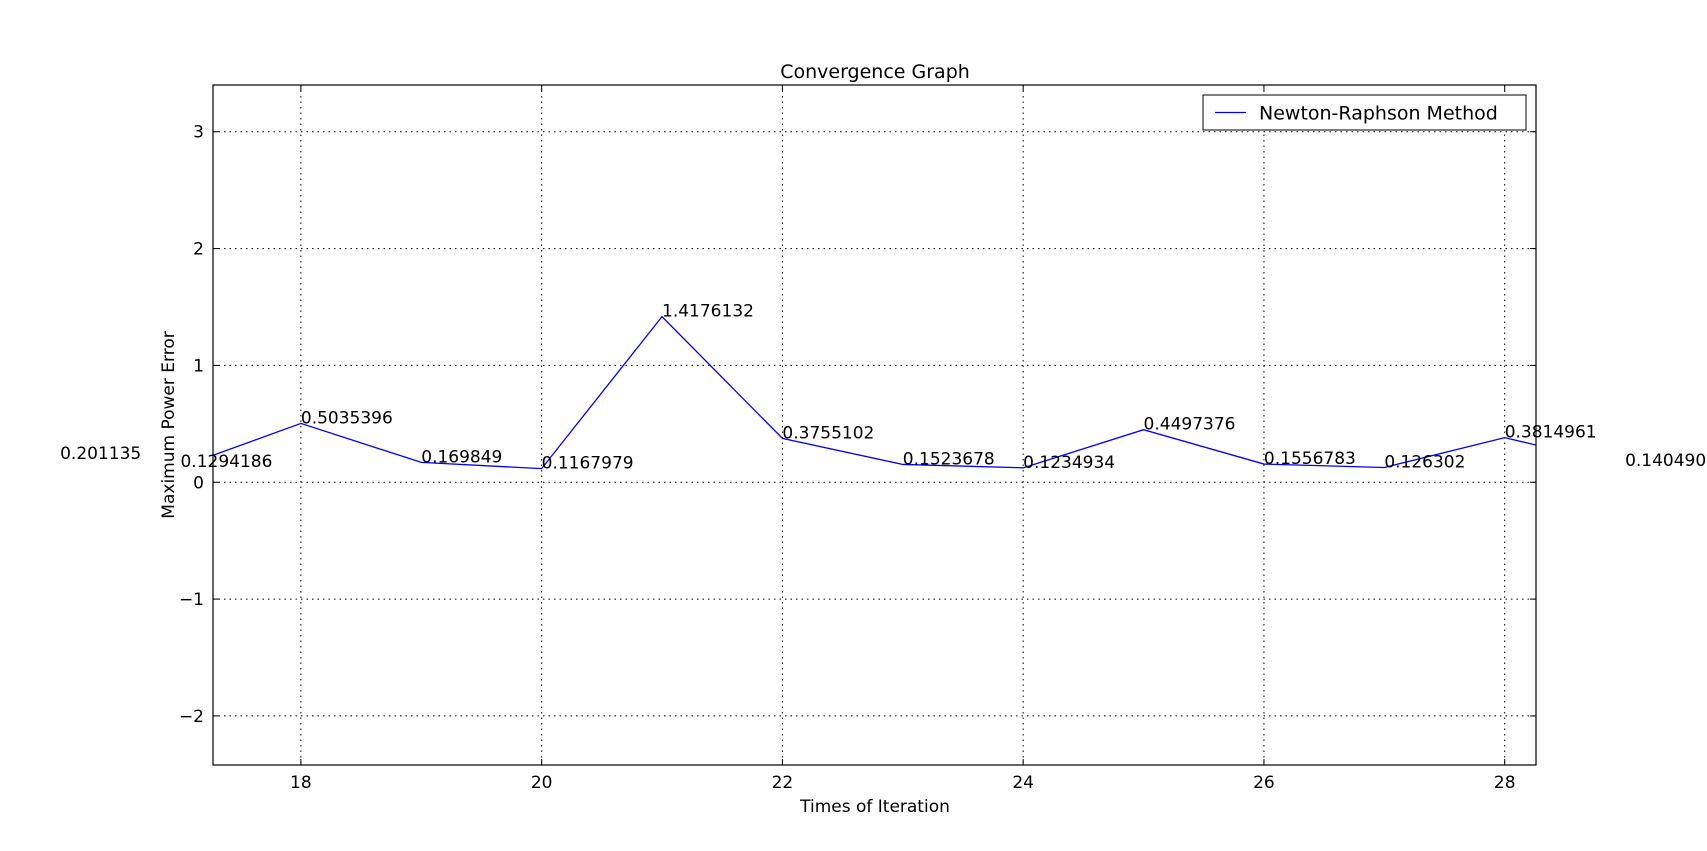 The height and width of the screenshot is (851, 1707). I want to click on y-tick-label: 2, so click(198, 250).